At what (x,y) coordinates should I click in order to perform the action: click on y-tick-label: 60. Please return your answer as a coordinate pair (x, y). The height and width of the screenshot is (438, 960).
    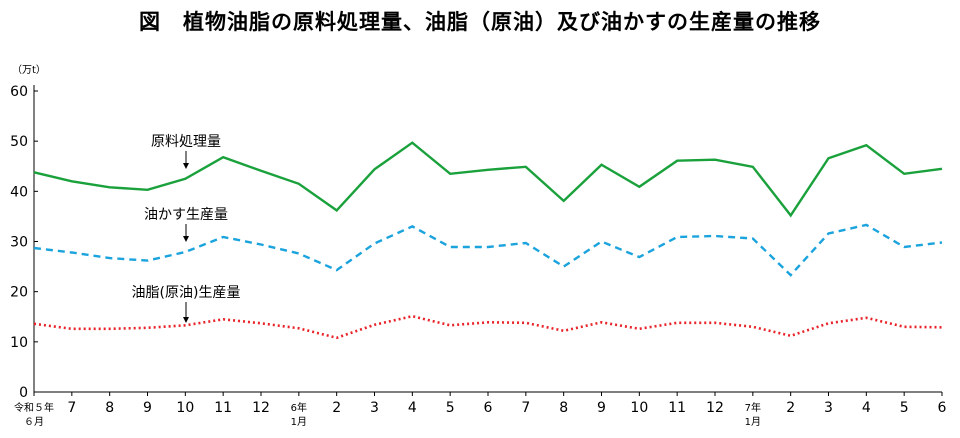
    Looking at the image, I should click on (19, 92).